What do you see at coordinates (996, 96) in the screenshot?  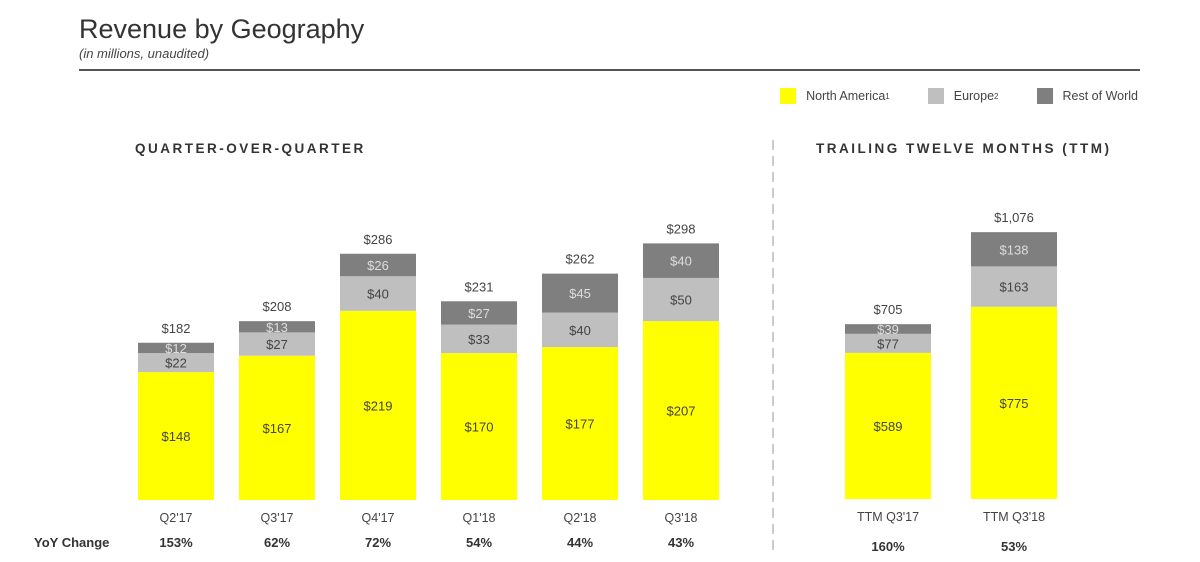 I see `legend-footnote: 2` at bounding box center [996, 96].